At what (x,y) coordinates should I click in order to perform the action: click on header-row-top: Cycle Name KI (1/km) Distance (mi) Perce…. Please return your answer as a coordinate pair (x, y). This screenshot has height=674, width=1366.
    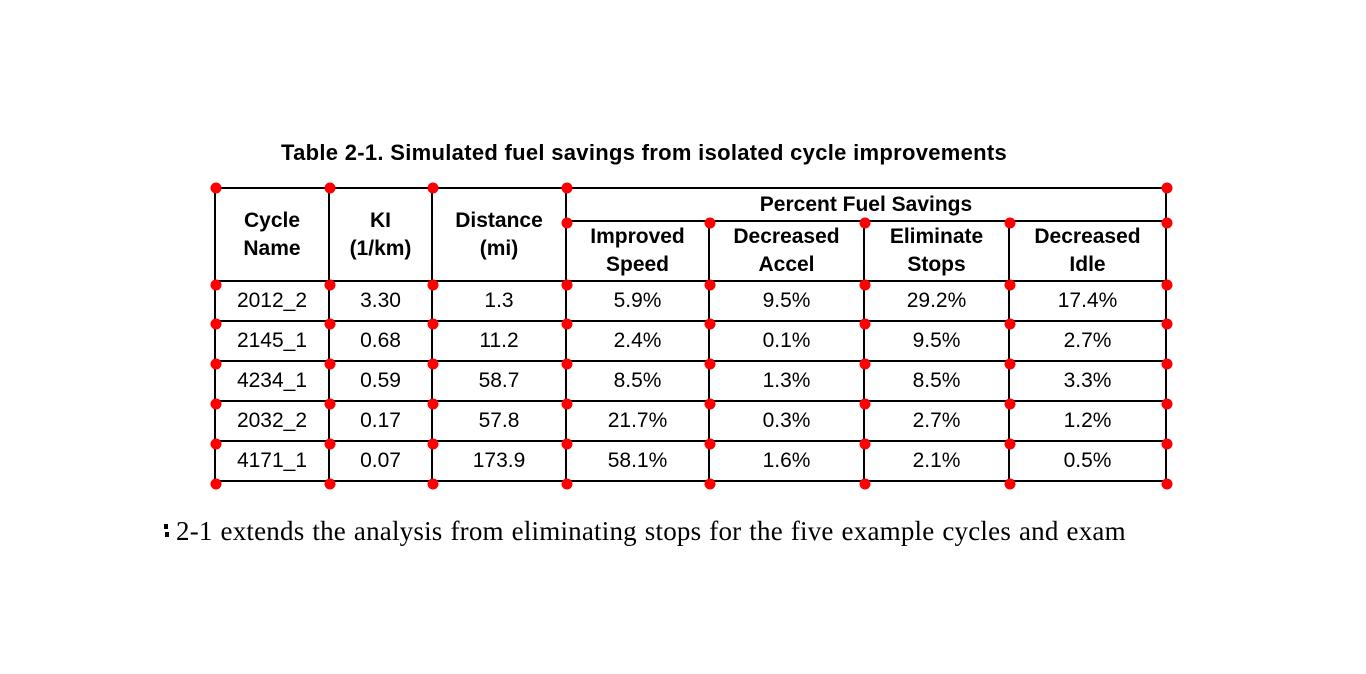
    Looking at the image, I should click on (690, 234).